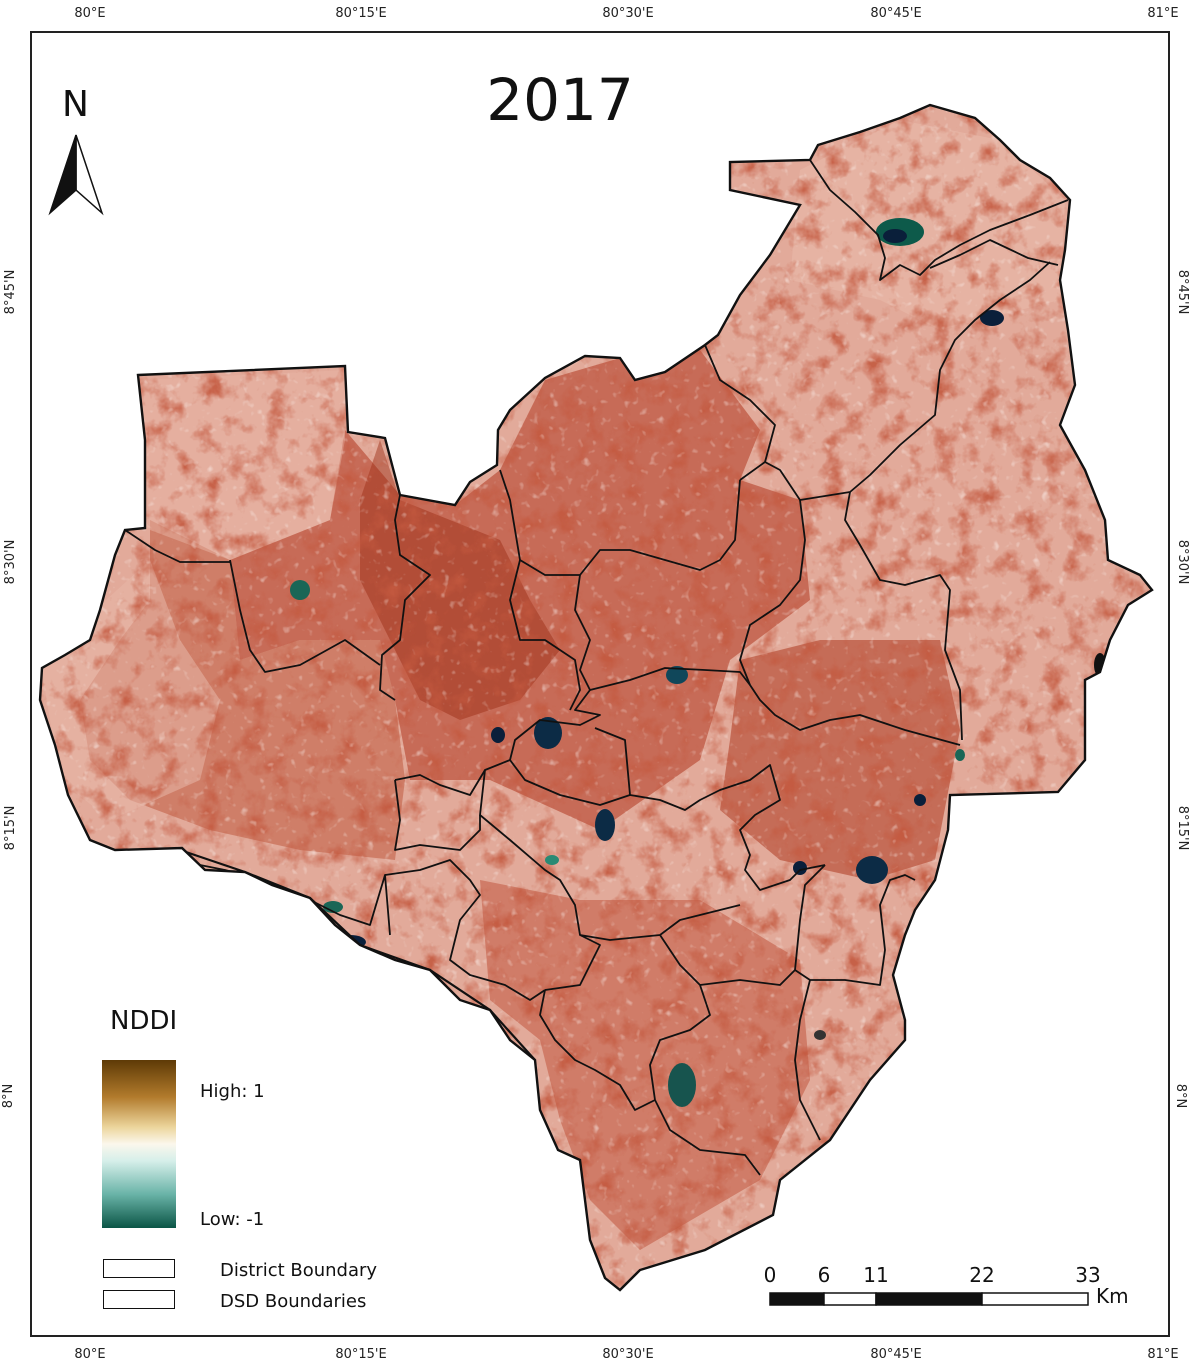 The height and width of the screenshot is (1368, 1200). I want to click on scale-tick-3: 22, so click(982, 1275).